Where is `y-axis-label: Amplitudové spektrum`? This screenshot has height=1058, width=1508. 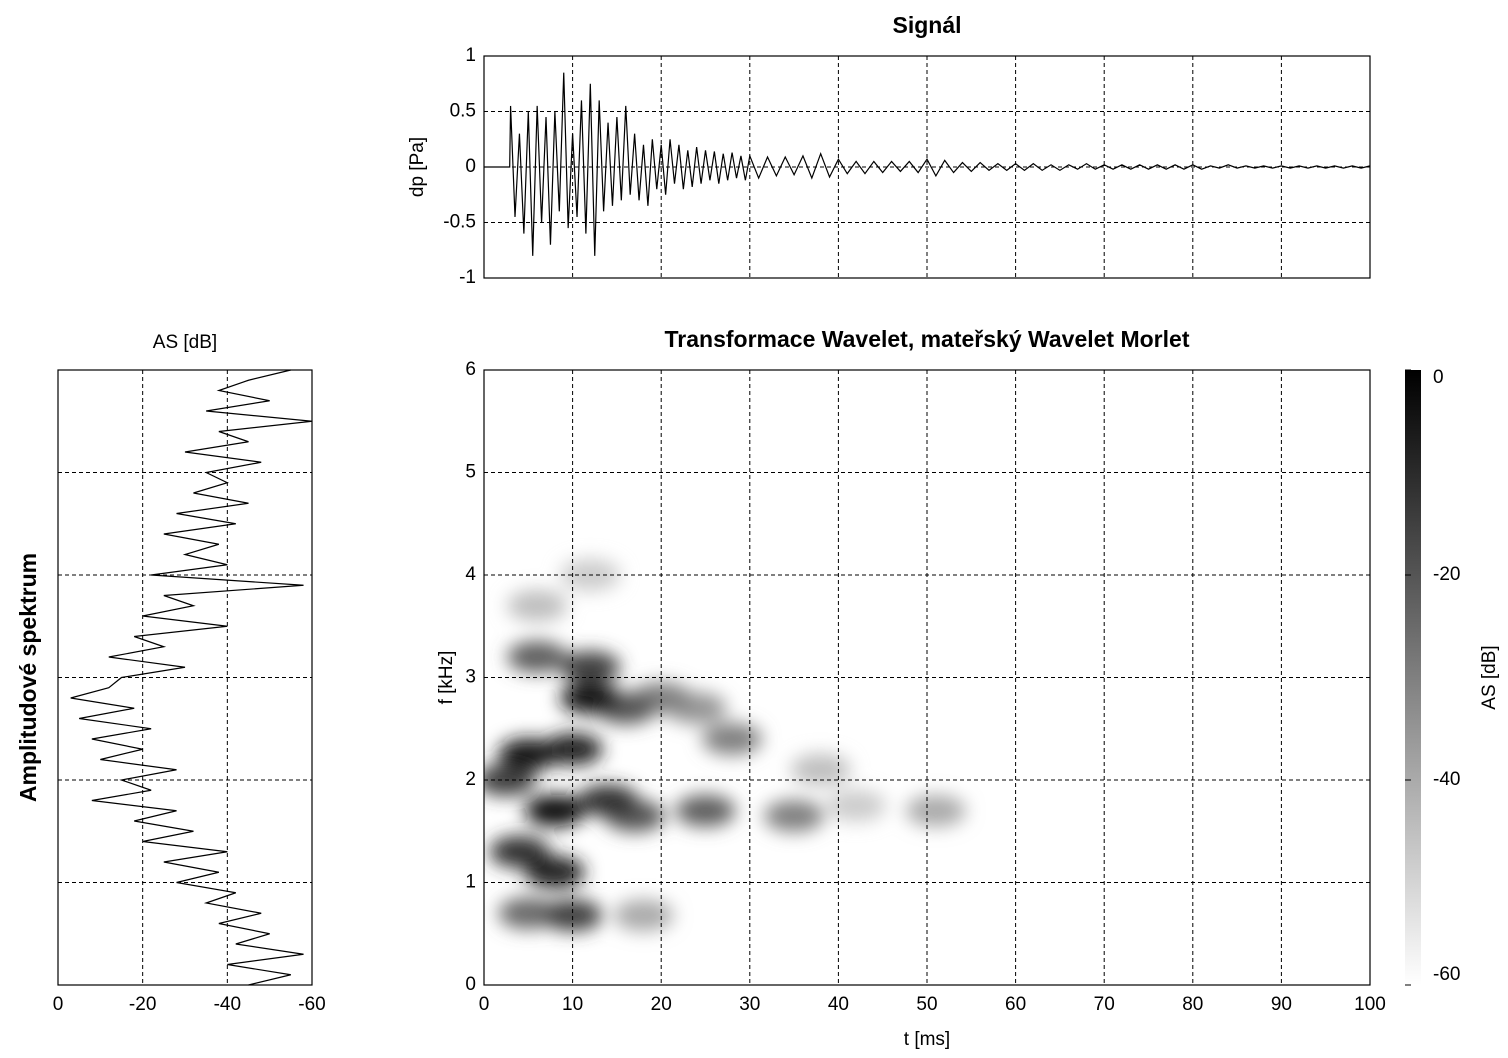 y-axis-label: Amplitudové spektrum is located at coordinates (28, 677).